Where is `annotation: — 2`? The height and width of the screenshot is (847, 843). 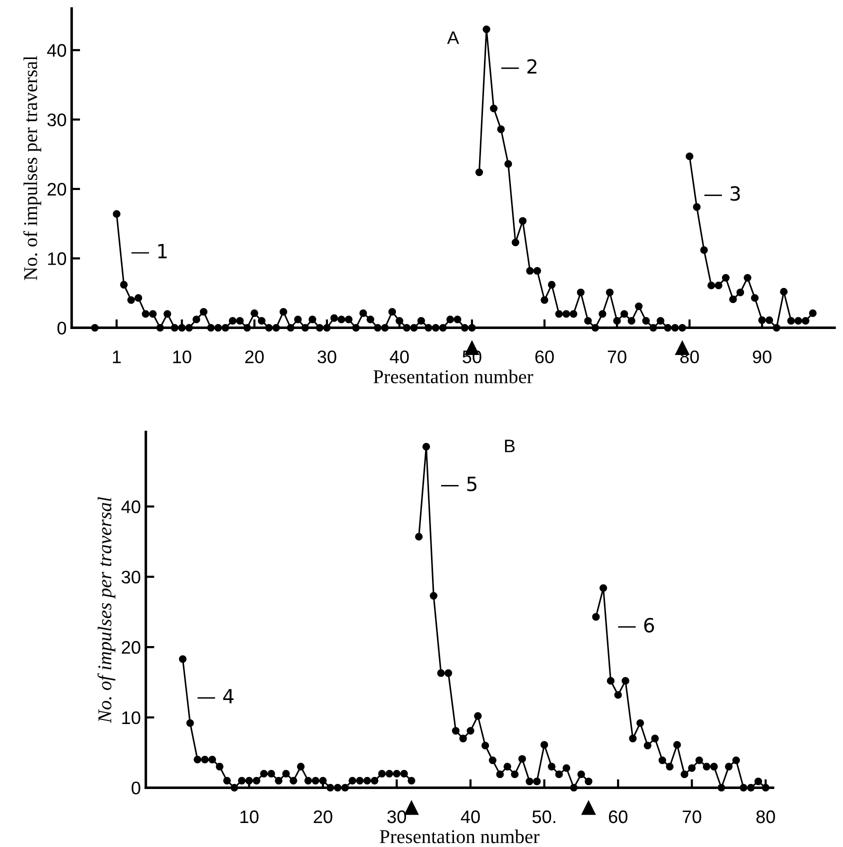
annotation: — 2 is located at coordinates (518, 66).